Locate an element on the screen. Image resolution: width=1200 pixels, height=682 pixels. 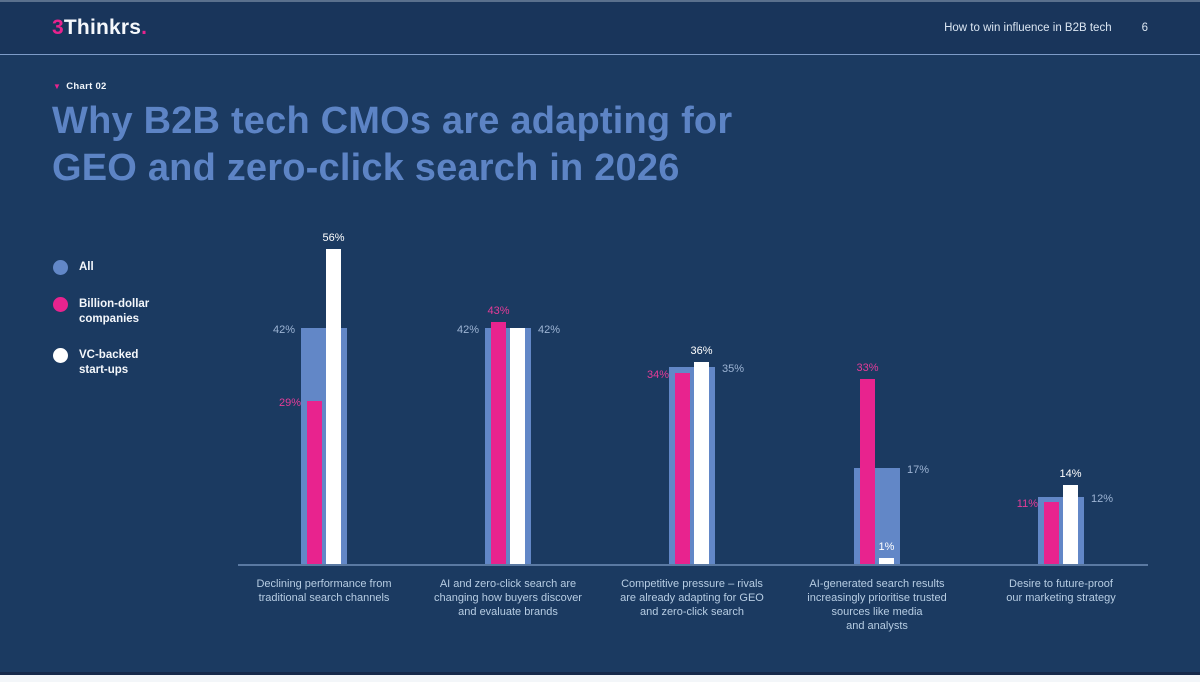
logo-name: Thinkrs is located at coordinates (102, 27).